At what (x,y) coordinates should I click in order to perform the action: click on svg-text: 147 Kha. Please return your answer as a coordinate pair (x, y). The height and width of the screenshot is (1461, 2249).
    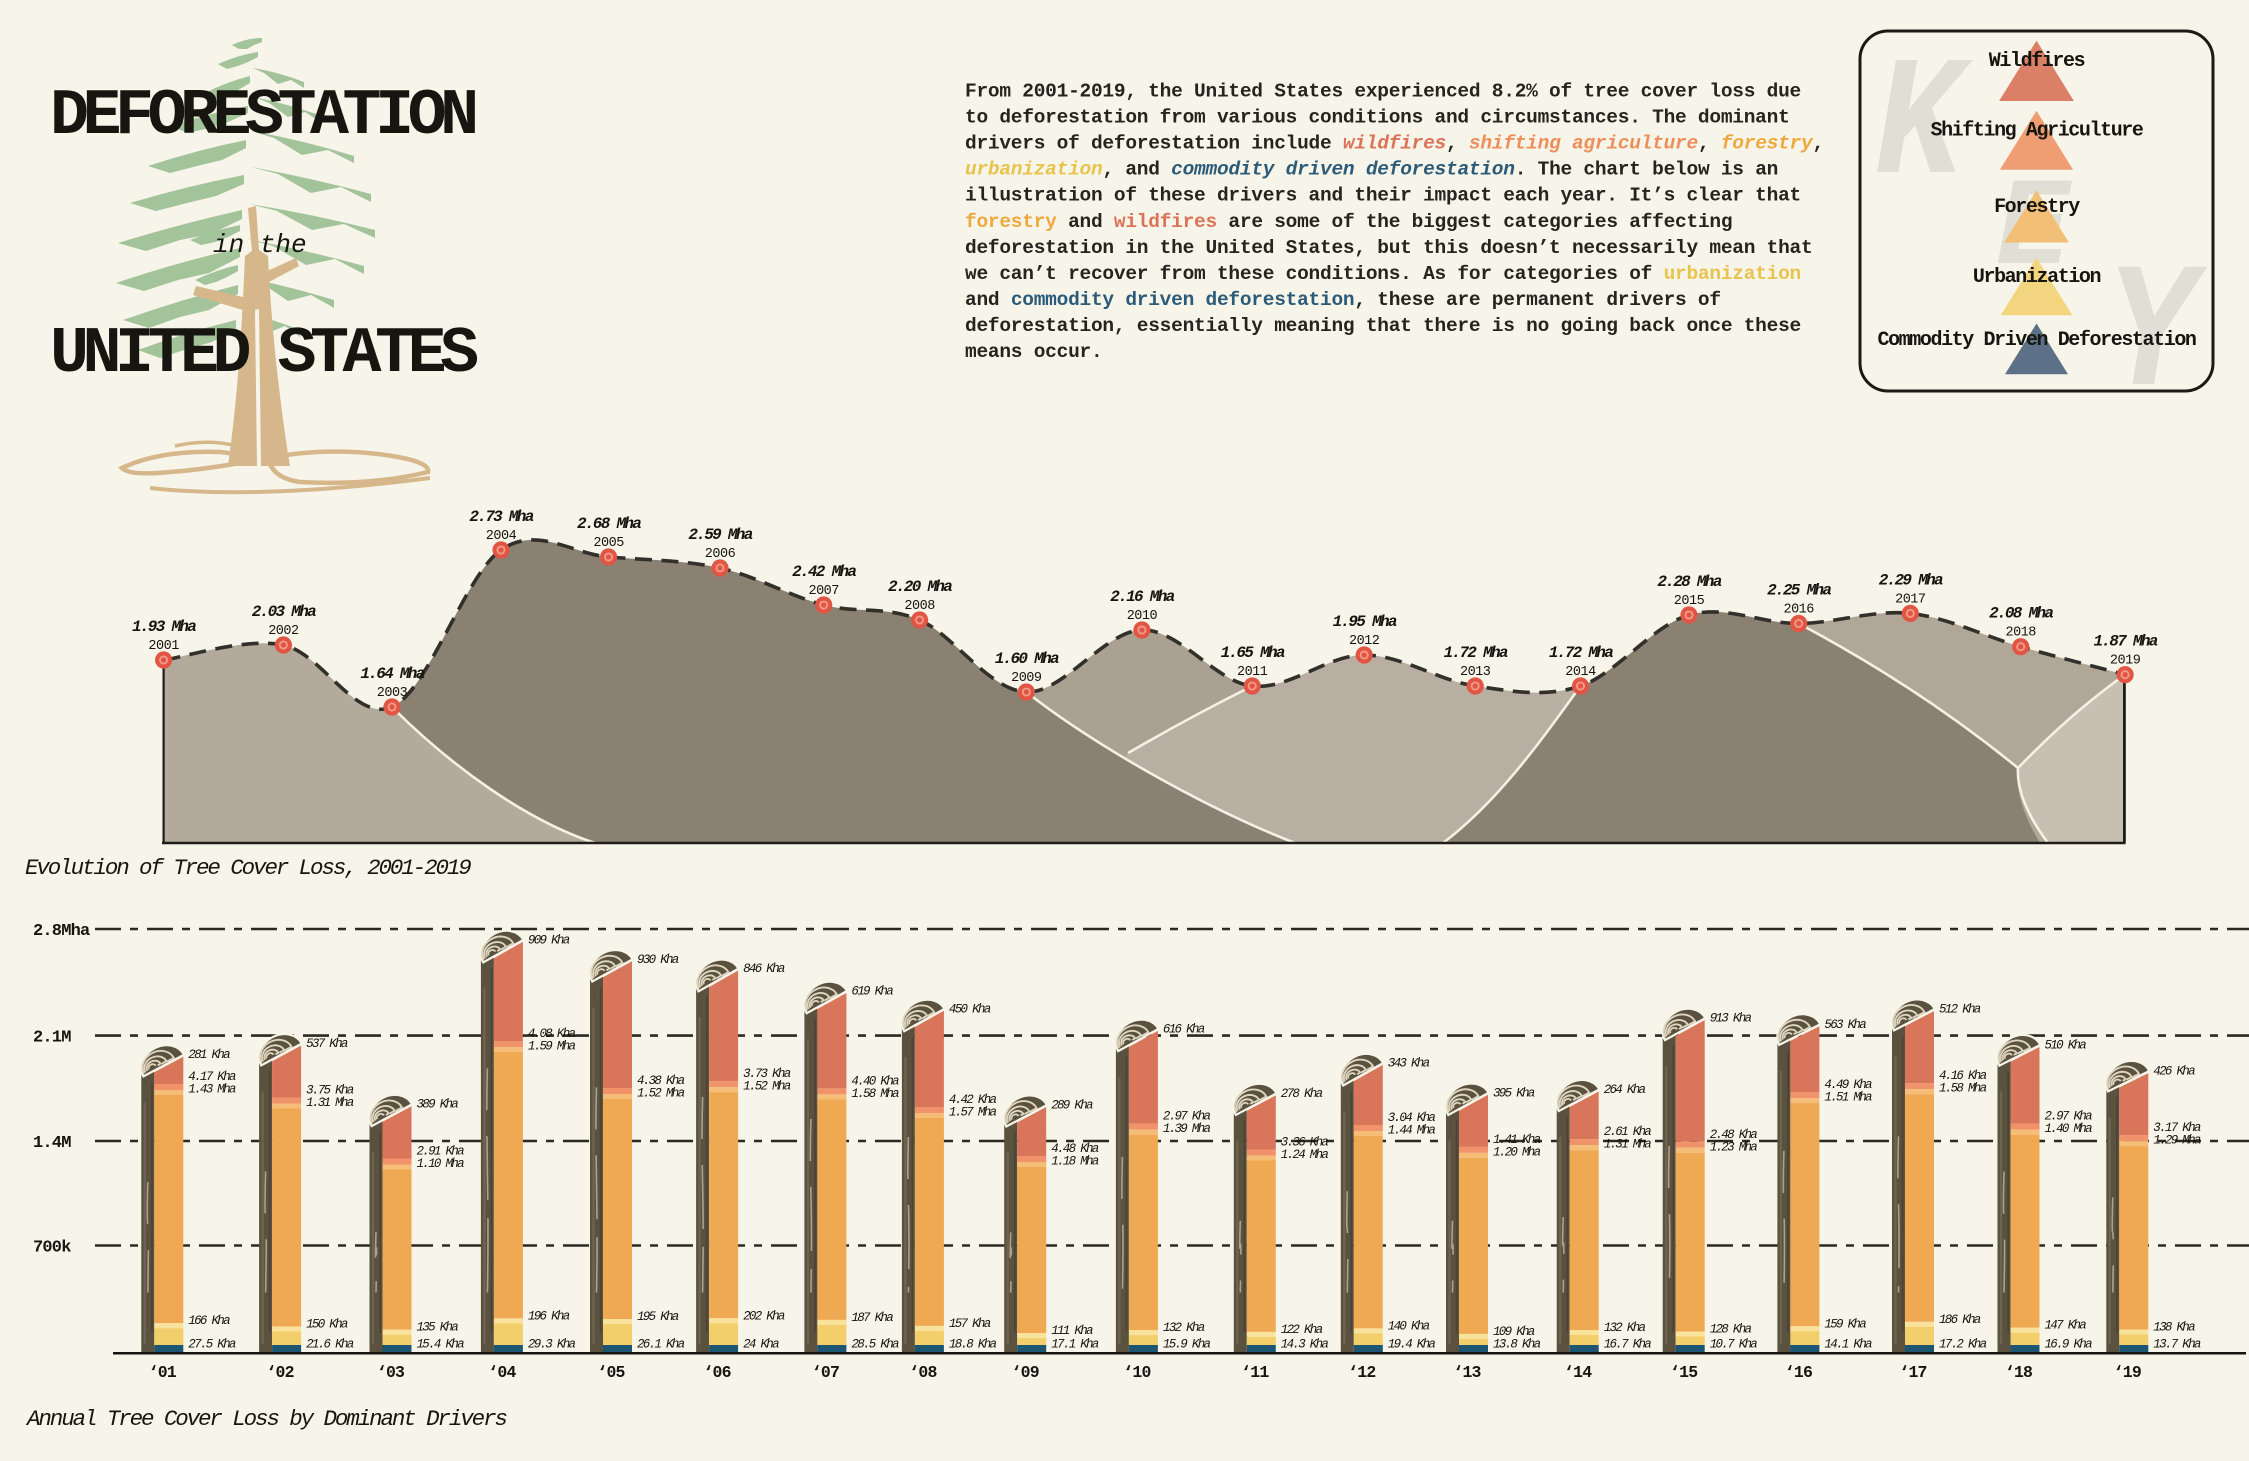
    Looking at the image, I should click on (2066, 1326).